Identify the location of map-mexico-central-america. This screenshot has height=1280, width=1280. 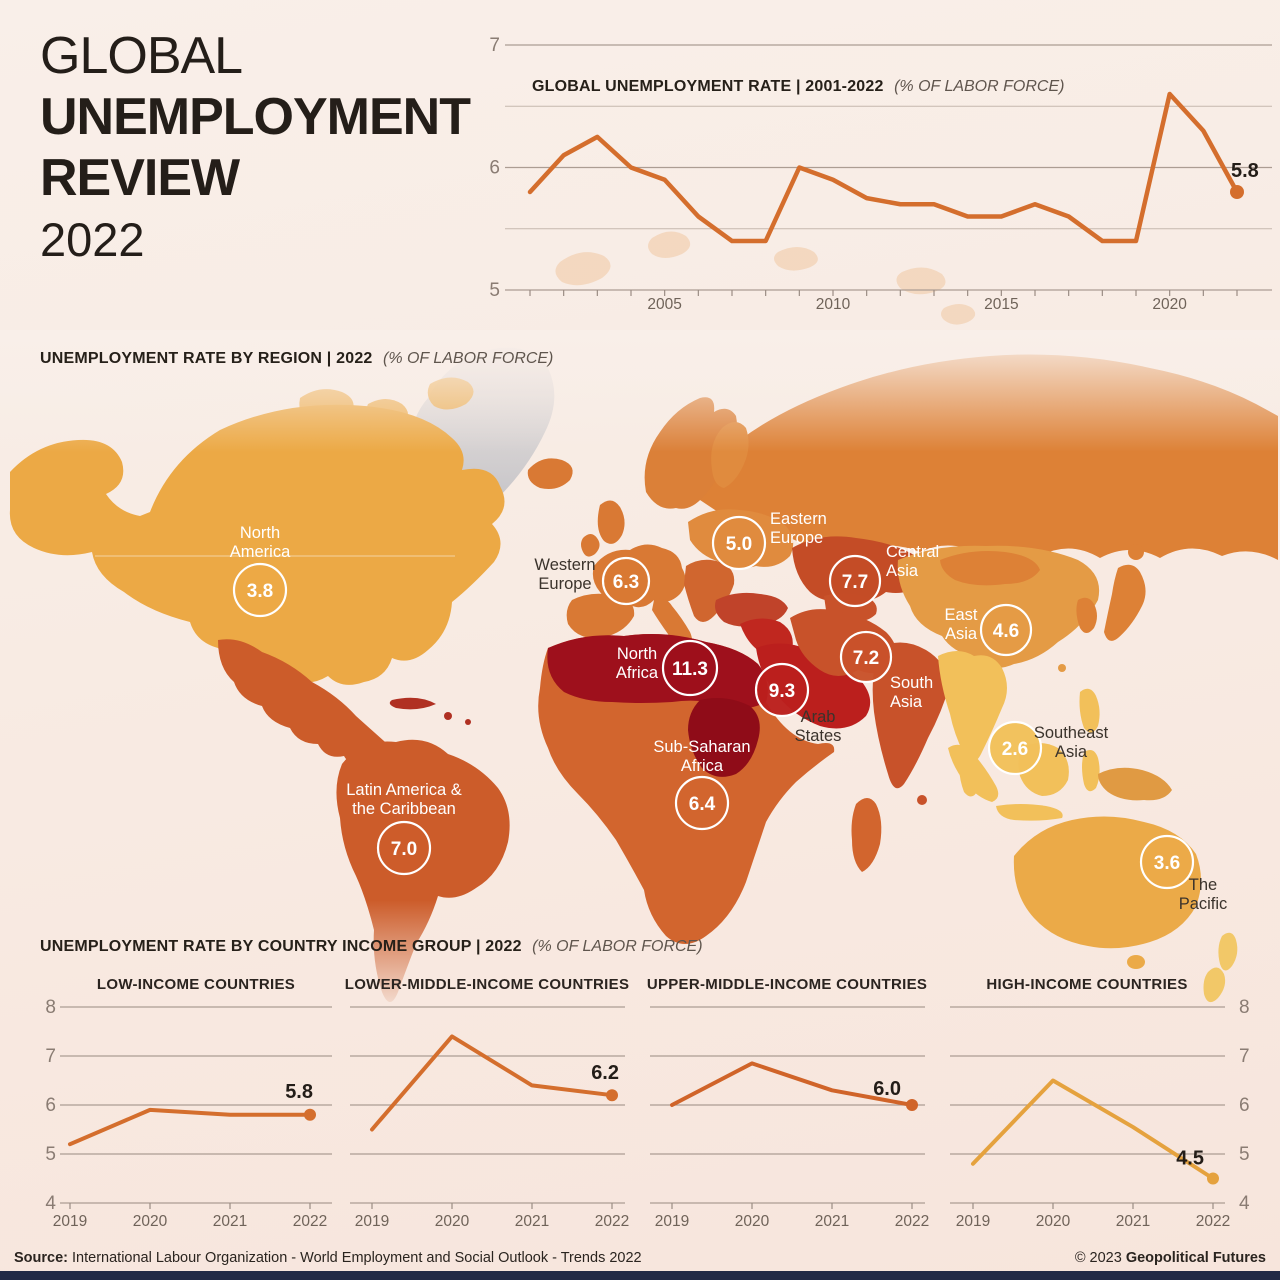
(317, 704).